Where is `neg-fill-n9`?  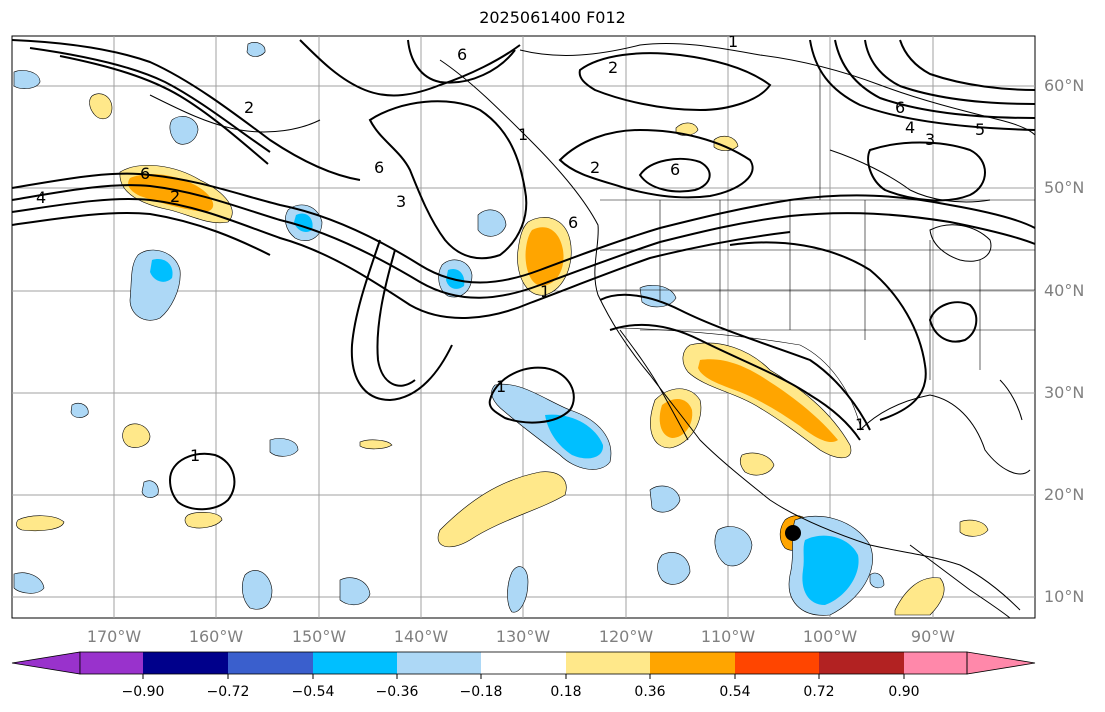 neg-fill-n9 is located at coordinates (257, 590).